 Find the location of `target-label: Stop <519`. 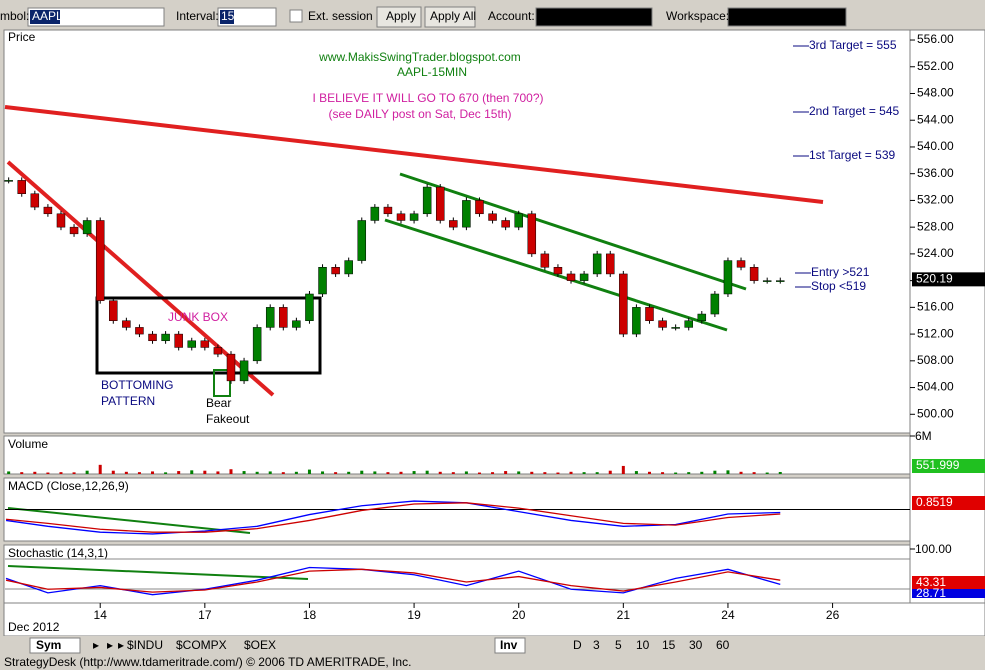

target-label: Stop <519 is located at coordinates (838, 286).